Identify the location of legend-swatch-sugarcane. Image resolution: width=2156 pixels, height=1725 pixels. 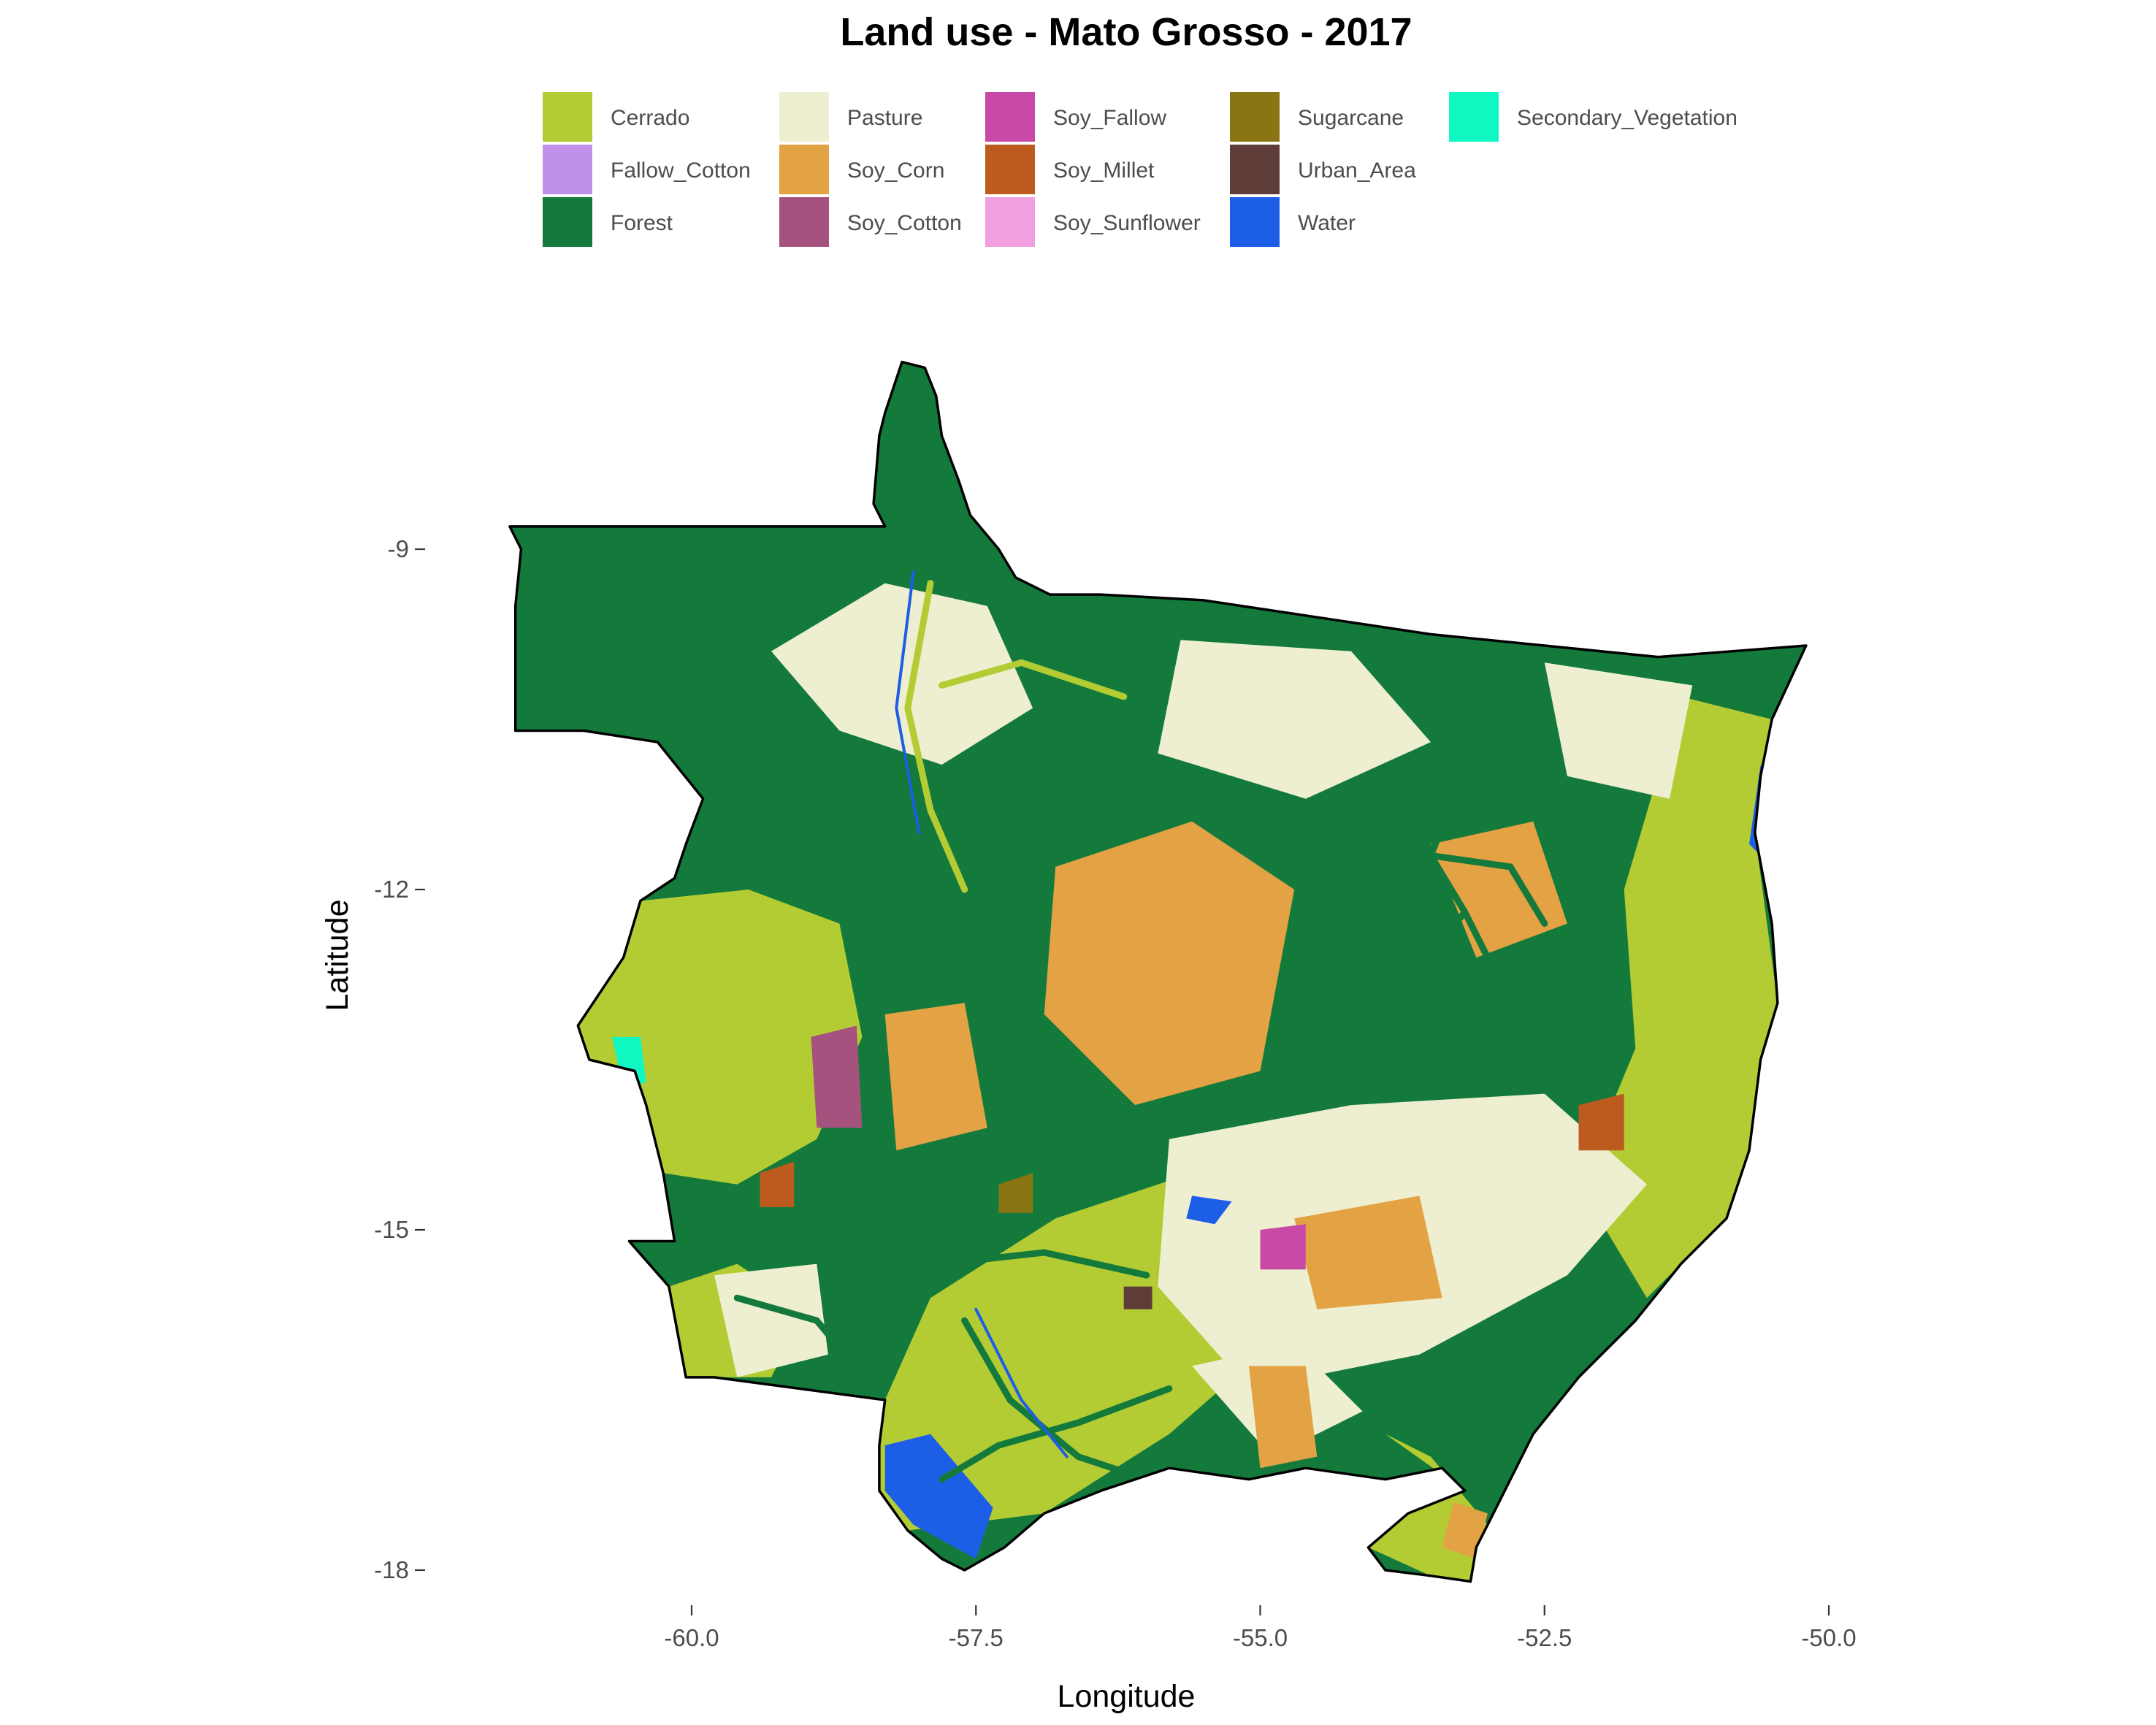
(1255, 117).